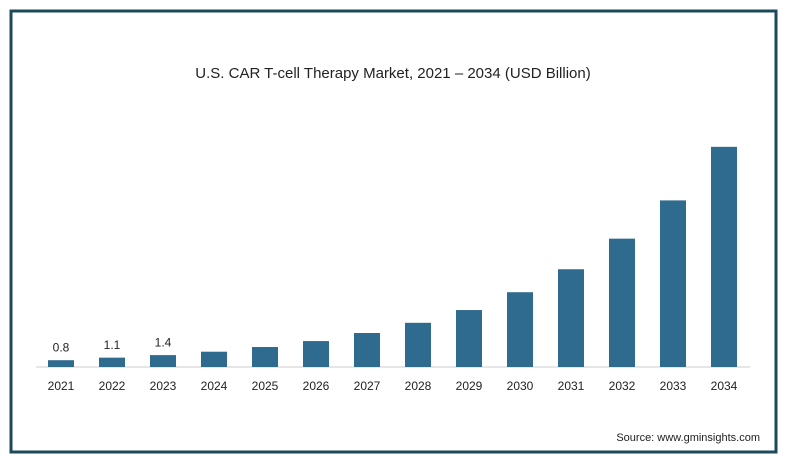  I want to click on x-tick-label: 2028, so click(418, 386).